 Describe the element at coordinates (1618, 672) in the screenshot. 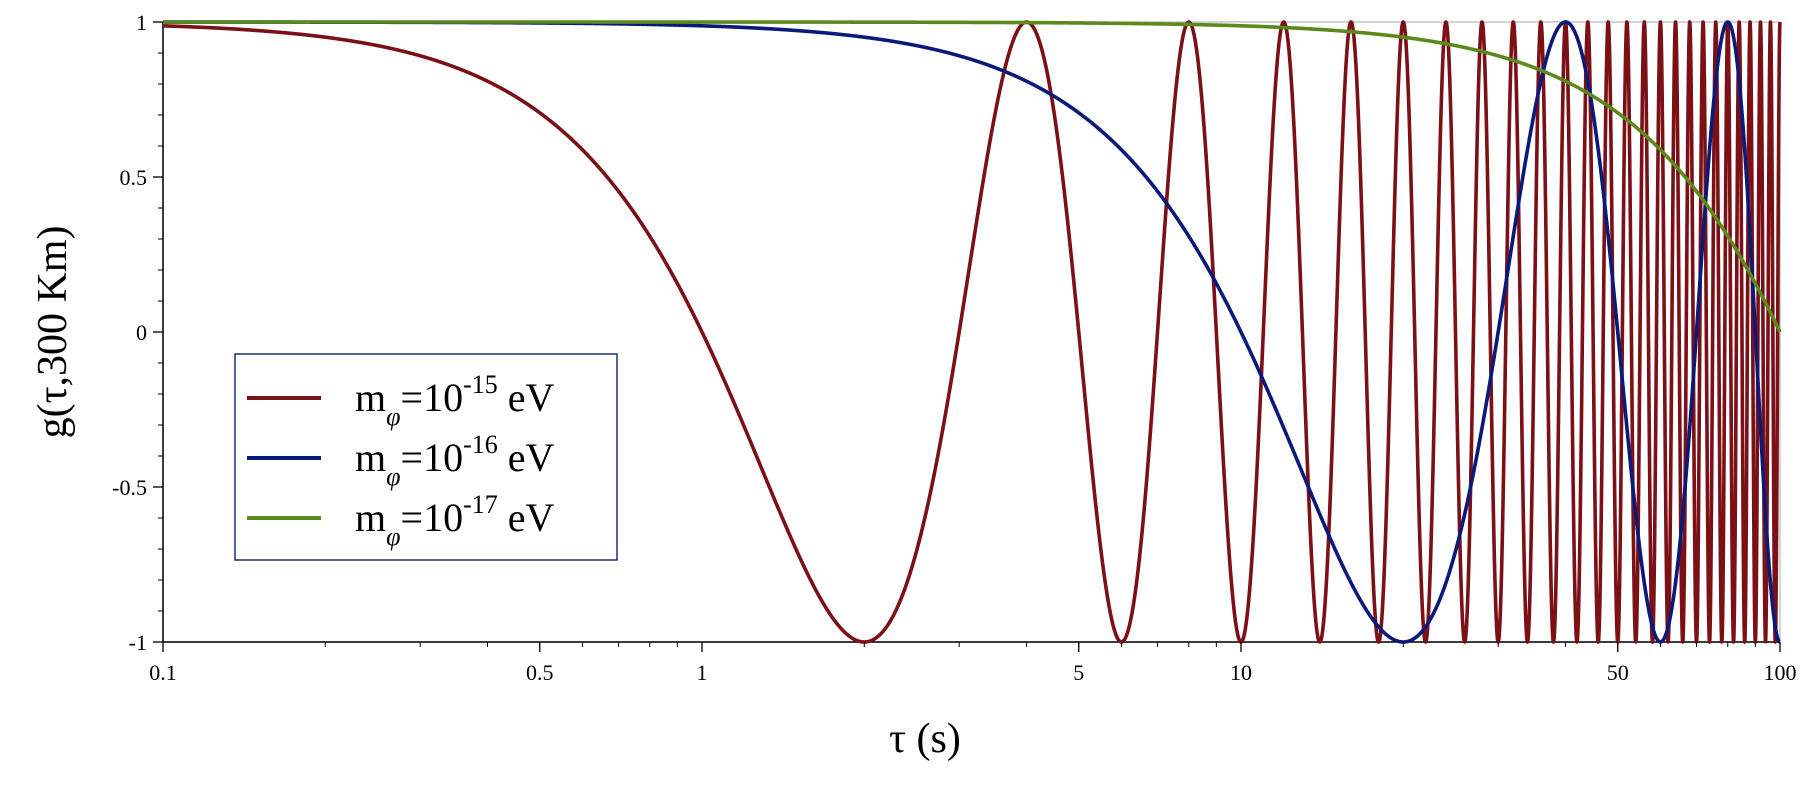

I see `x-tick-label: 50` at that location.